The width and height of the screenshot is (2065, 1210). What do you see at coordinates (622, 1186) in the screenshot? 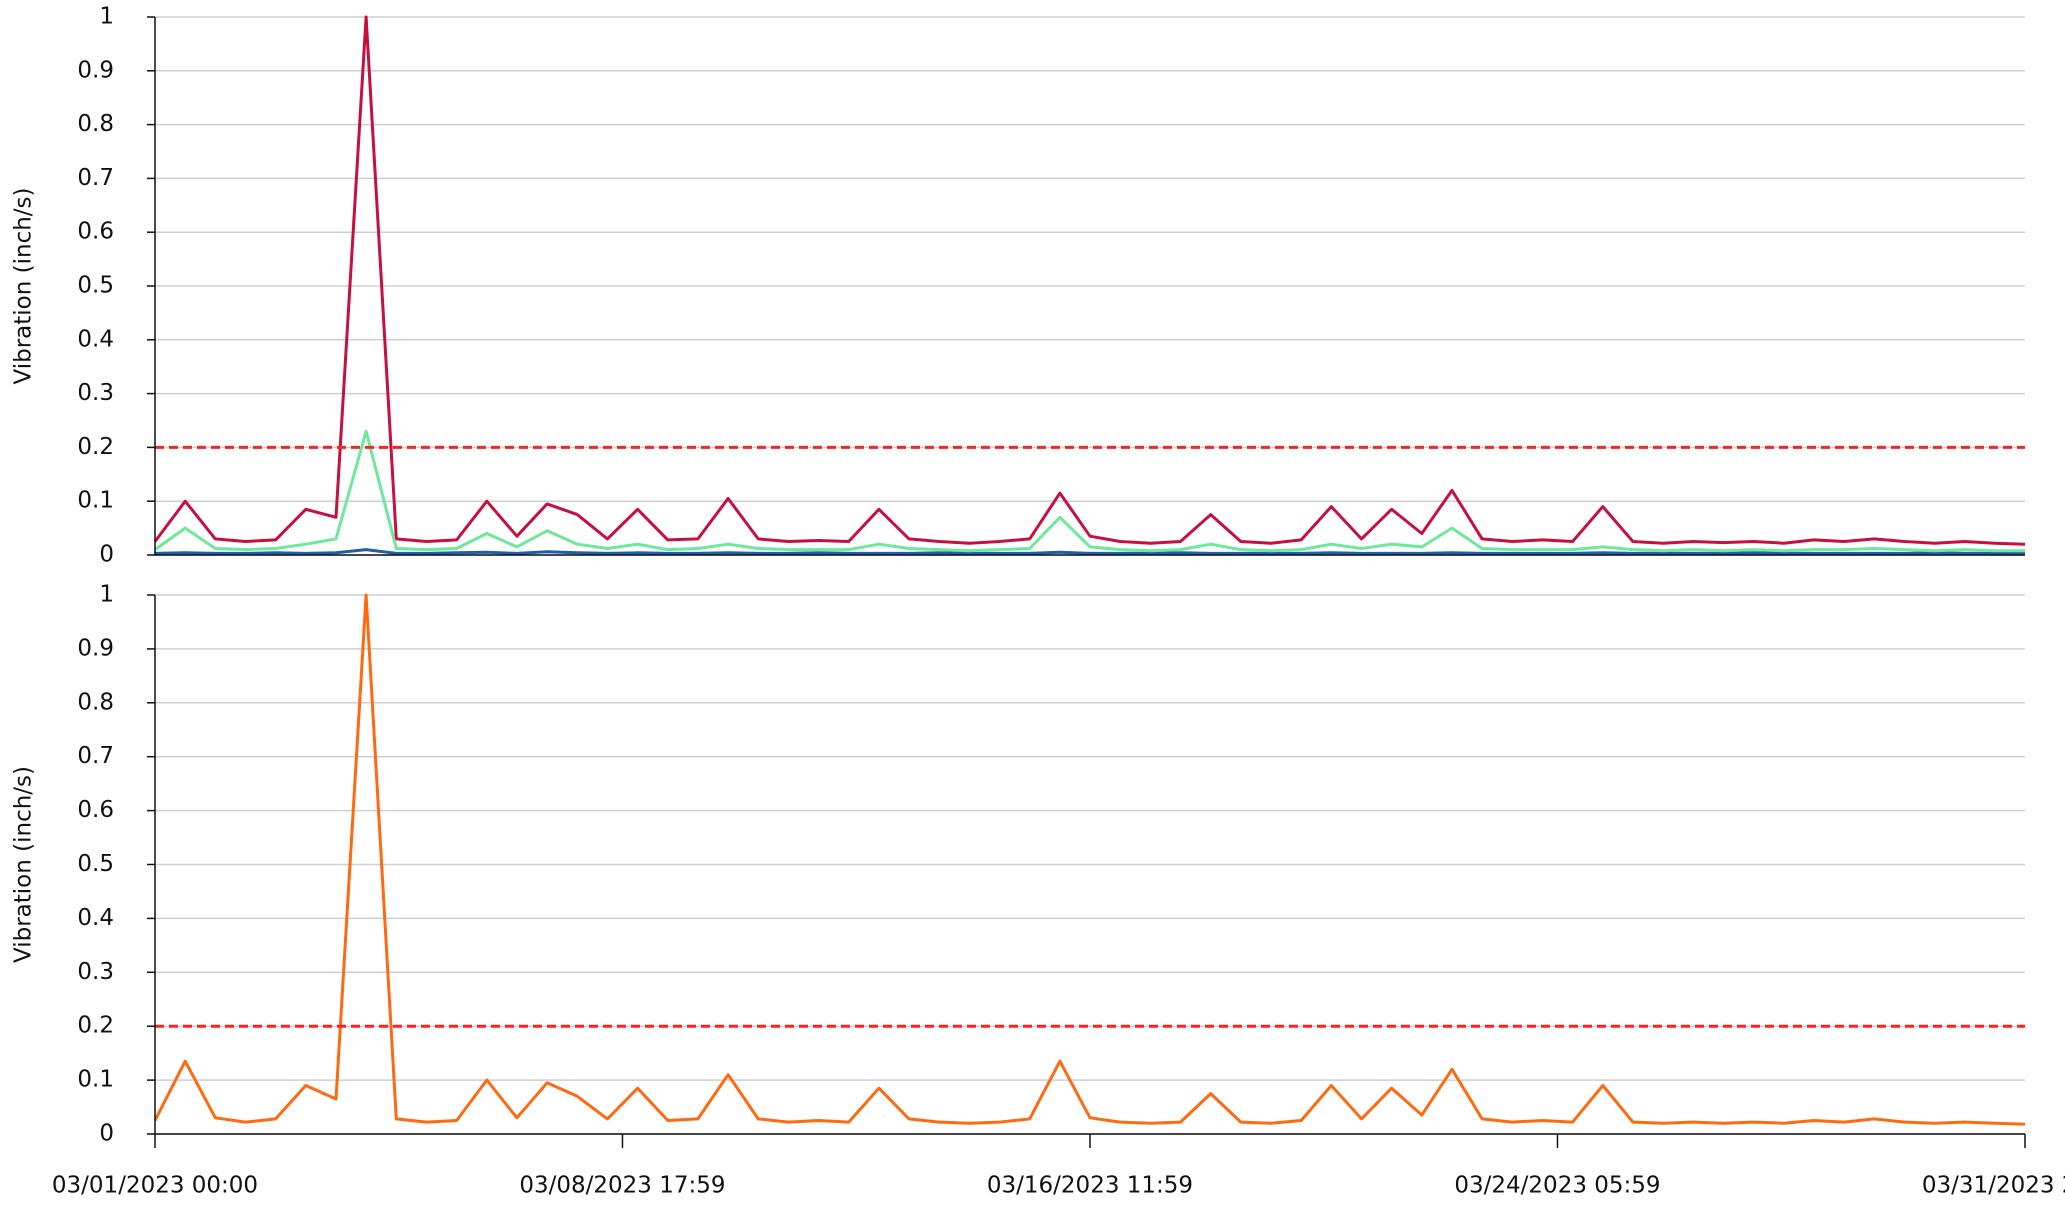
I see `x-tick-label: 03/08/2023 17:59` at bounding box center [622, 1186].